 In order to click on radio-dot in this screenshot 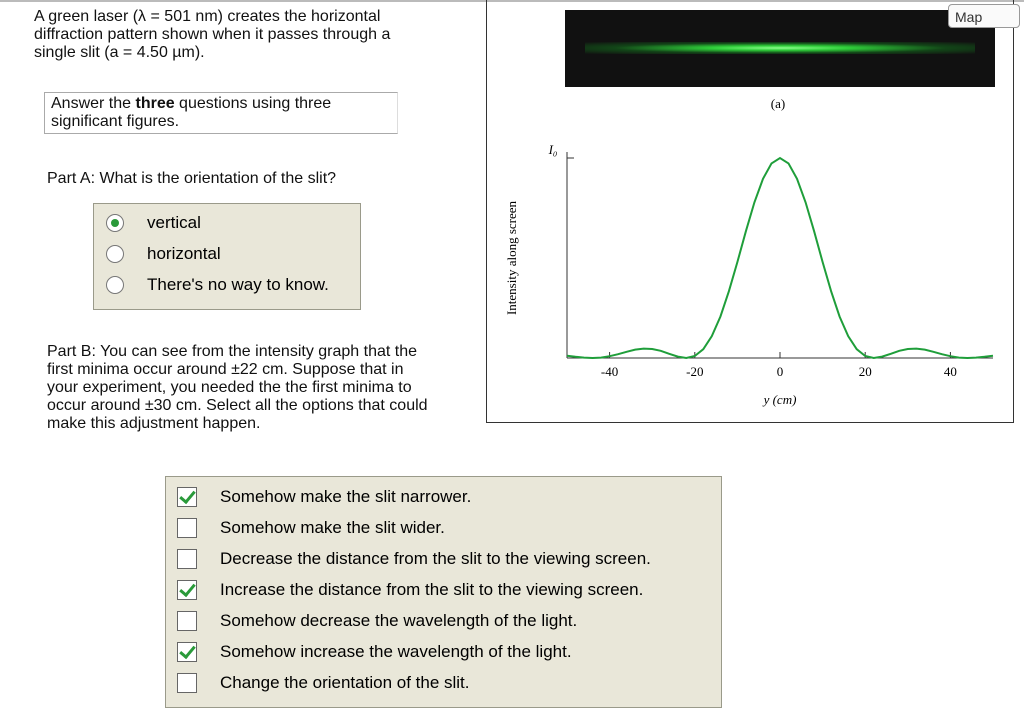, I will do `click(115, 223)`.